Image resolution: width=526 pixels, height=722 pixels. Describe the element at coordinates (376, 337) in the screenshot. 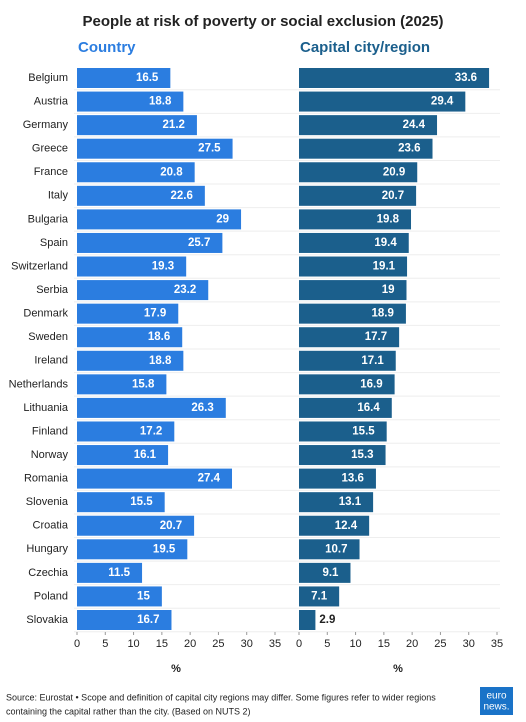

I see `value-label: 17.7` at that location.